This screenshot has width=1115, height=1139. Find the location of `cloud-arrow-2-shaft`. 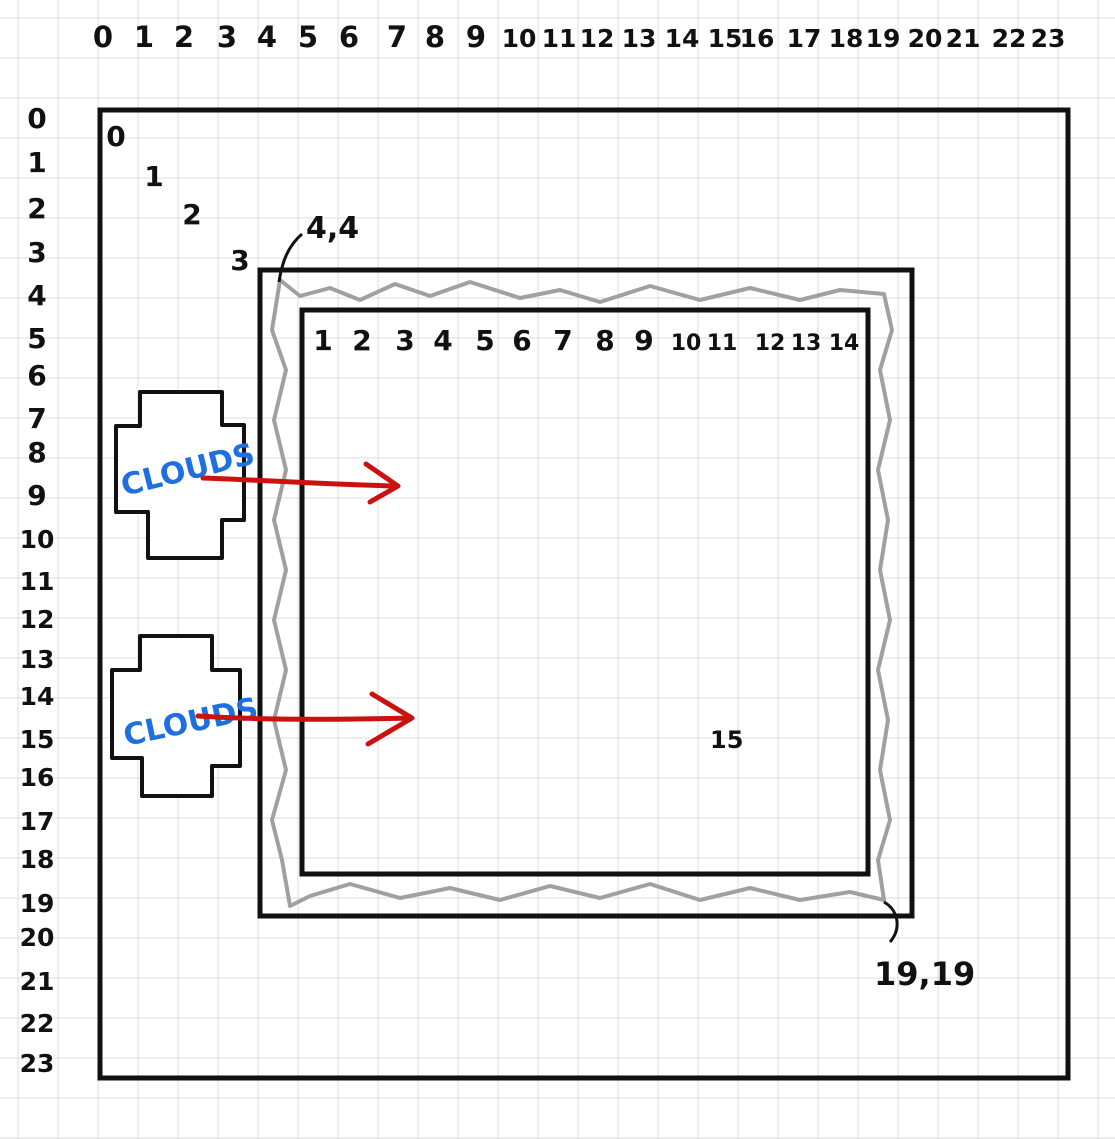

cloud-arrow-2-shaft is located at coordinates (304, 717).